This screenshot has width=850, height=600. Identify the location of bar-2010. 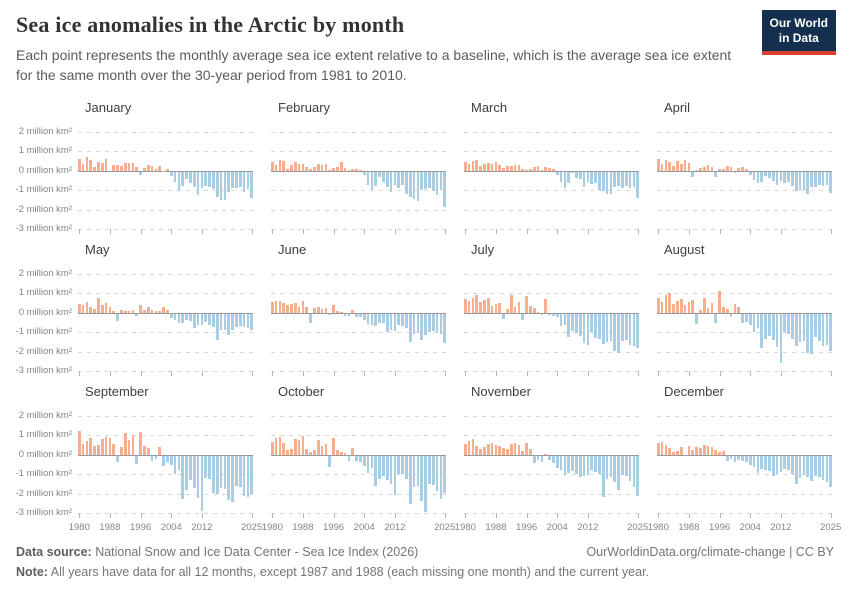
(773, 176).